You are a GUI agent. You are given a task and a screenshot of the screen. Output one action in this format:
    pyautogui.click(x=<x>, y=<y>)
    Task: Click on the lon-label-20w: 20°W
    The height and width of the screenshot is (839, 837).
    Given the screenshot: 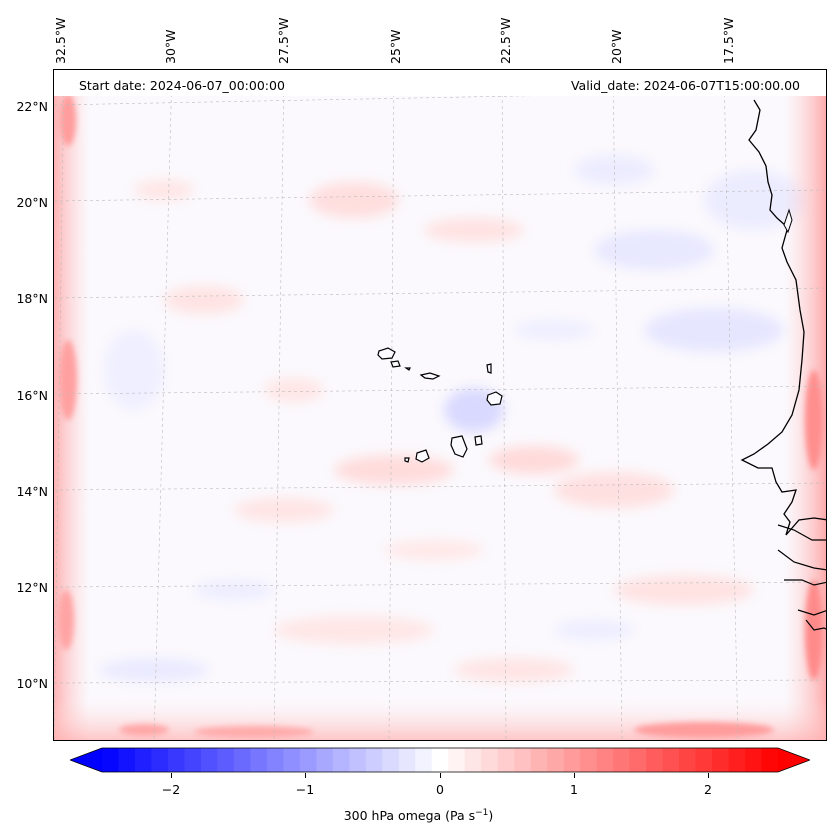 What is the action you would take?
    pyautogui.click(x=616, y=46)
    